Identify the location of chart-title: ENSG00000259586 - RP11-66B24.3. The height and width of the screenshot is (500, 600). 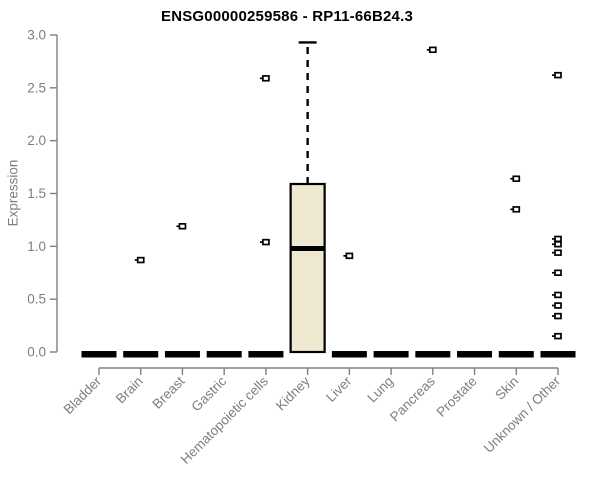
(286, 16).